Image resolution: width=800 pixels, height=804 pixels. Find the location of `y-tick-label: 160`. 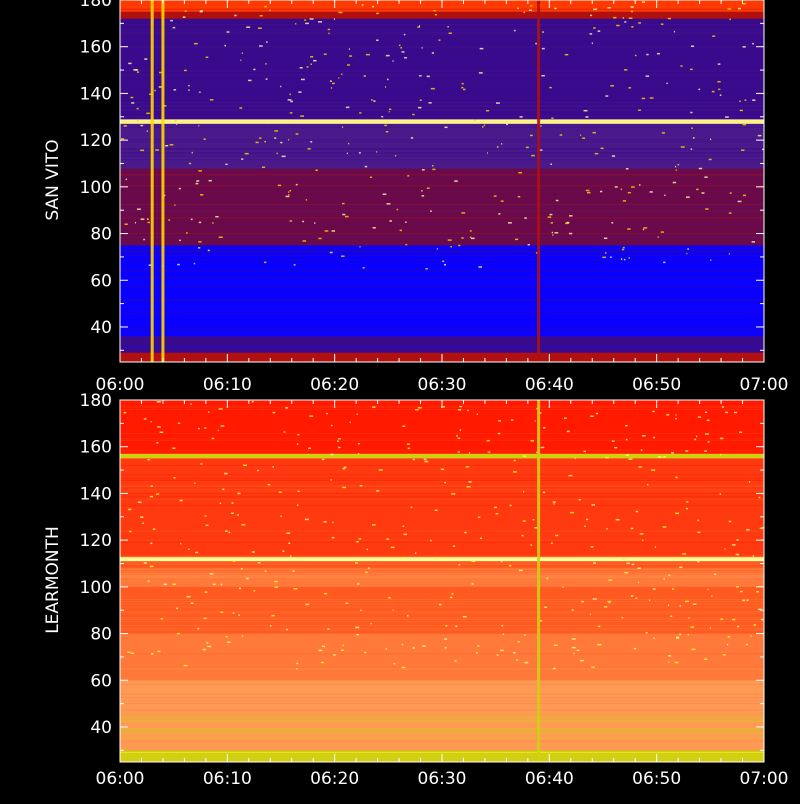

y-tick-label: 160 is located at coordinates (96, 448).